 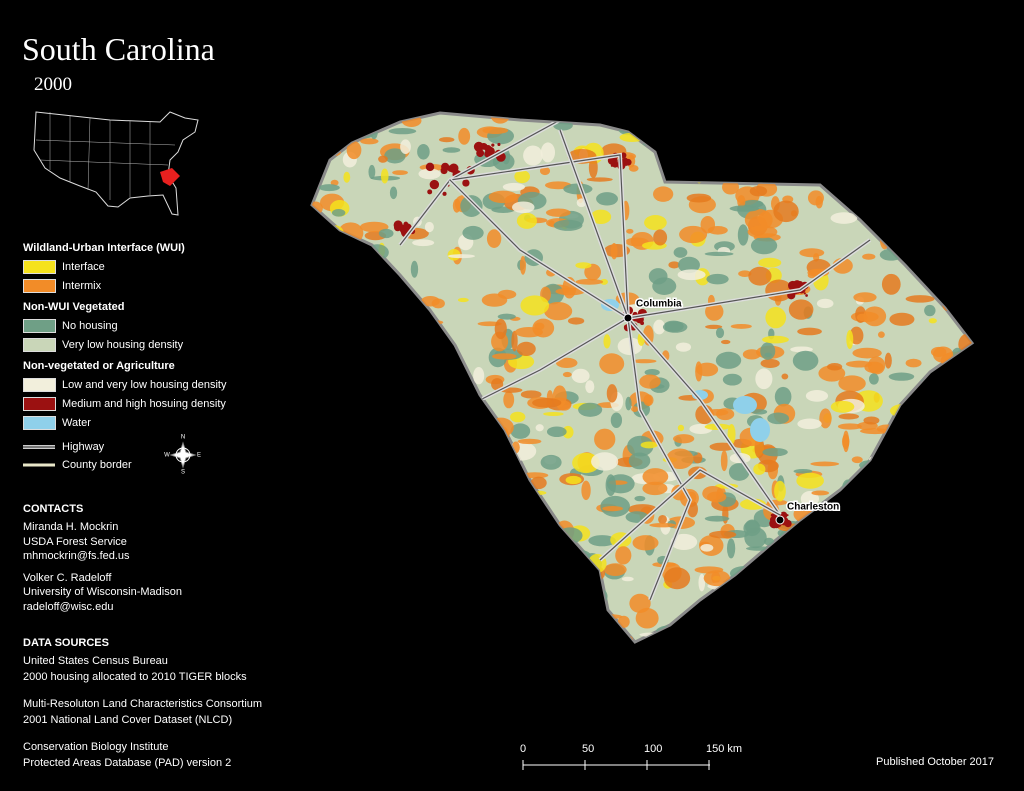 I want to click on scale-label: 50, so click(x=588, y=749).